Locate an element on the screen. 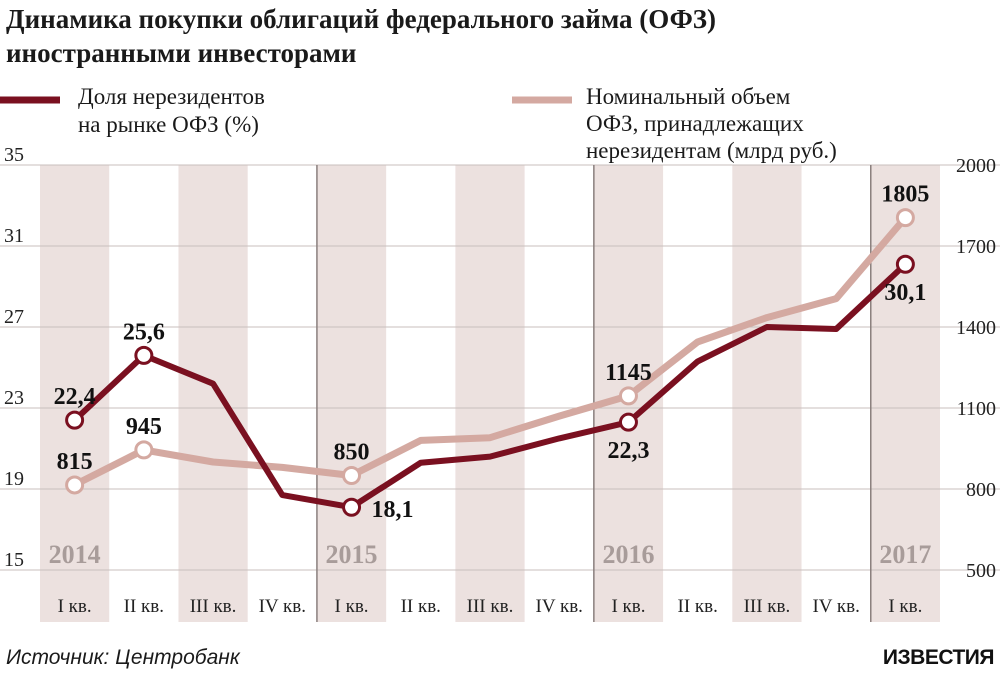 The height and width of the screenshot is (676, 1000). y-right-tick-2000: 2000 is located at coordinates (976, 166).